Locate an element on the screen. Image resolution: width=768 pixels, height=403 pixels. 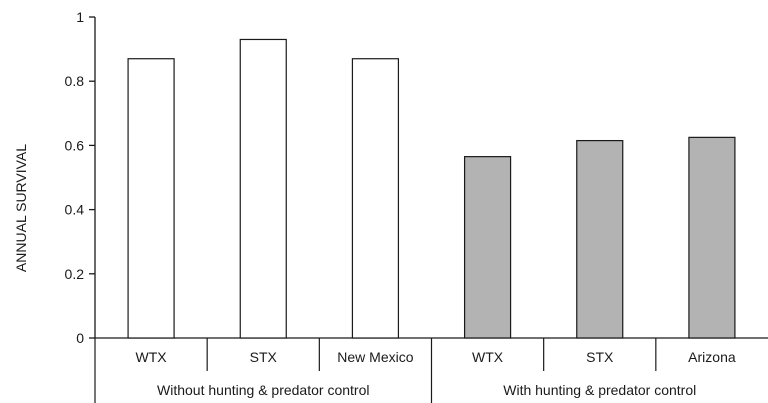
y-tick-label: 0.4 is located at coordinates (75, 210).